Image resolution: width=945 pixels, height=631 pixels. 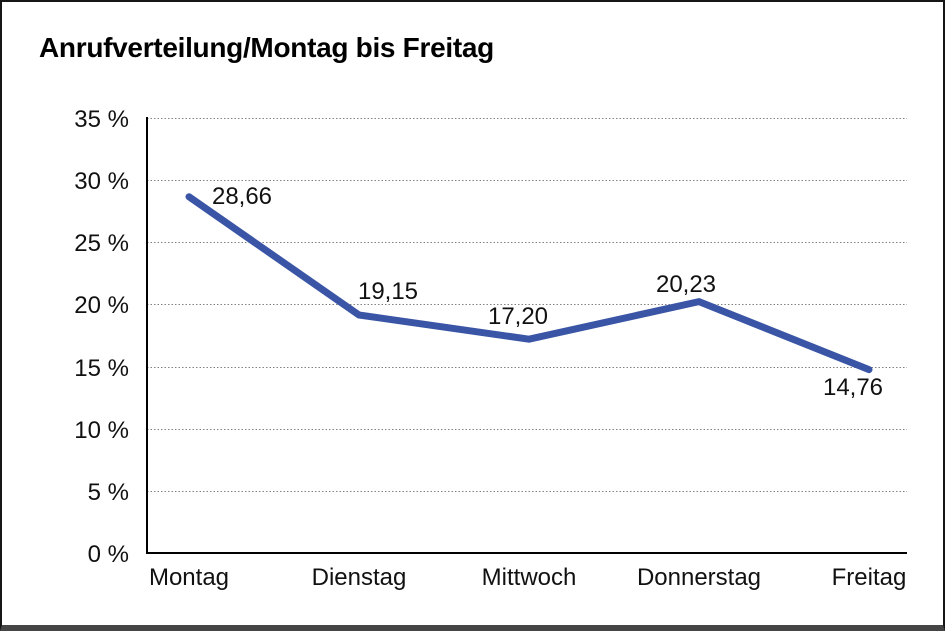 I want to click on data-point-label: 17,20, so click(x=518, y=316).